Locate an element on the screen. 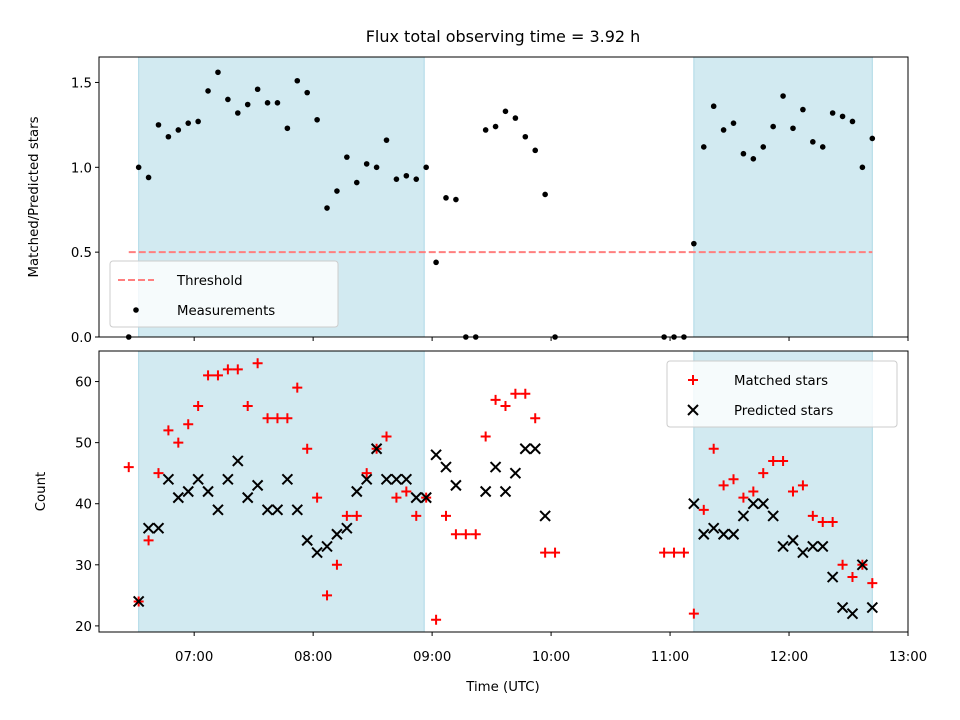  legend-matched-swatch is located at coordinates (693, 380).